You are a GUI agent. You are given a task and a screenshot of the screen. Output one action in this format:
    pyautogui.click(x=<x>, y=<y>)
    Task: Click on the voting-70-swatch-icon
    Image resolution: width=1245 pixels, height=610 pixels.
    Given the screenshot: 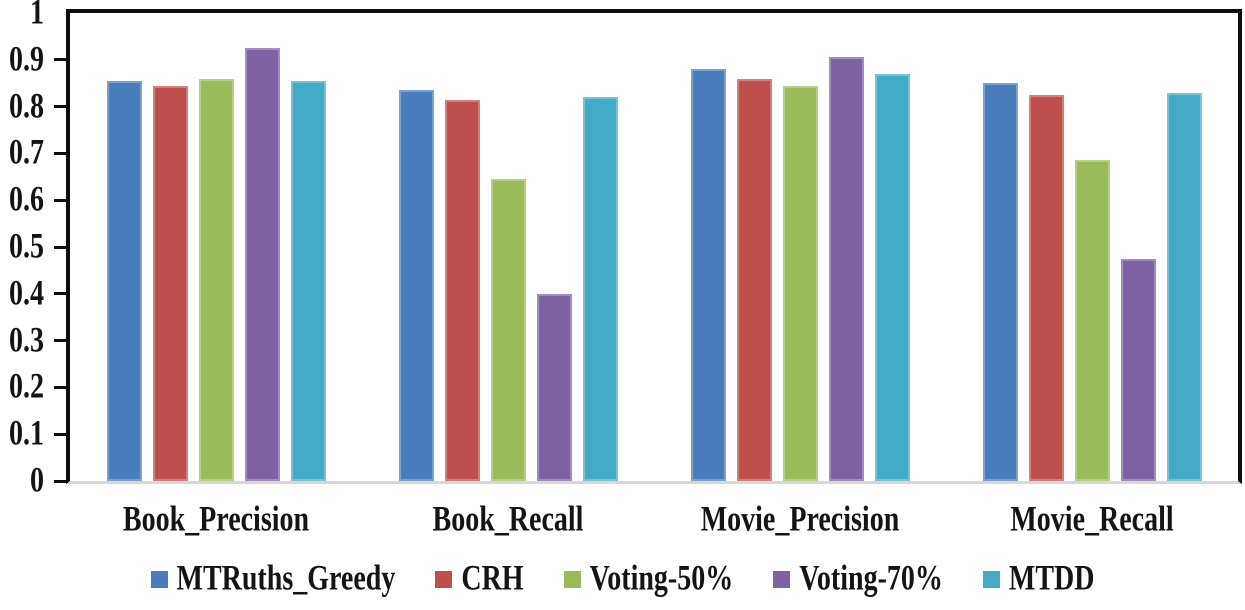 What is the action you would take?
    pyautogui.click(x=782, y=579)
    